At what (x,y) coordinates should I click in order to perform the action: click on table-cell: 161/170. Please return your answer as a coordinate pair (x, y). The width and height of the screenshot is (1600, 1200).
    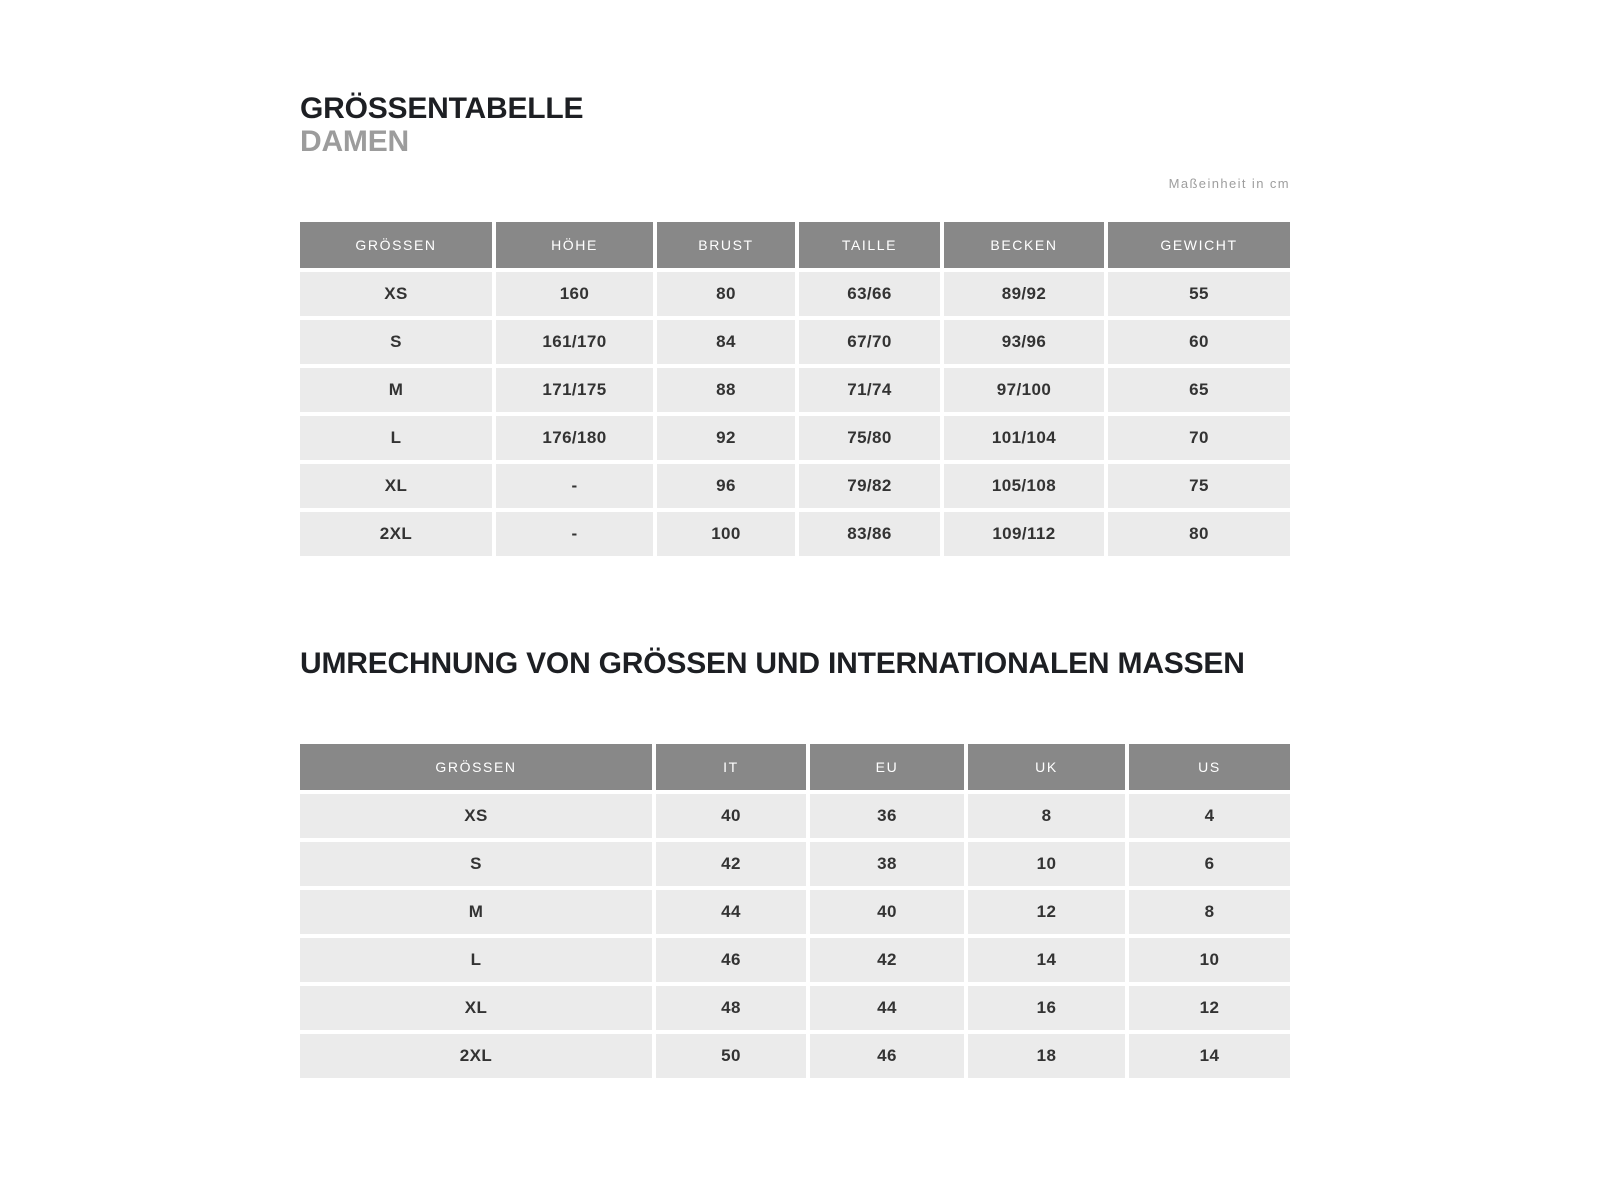
    Looking at the image, I should click on (574, 342).